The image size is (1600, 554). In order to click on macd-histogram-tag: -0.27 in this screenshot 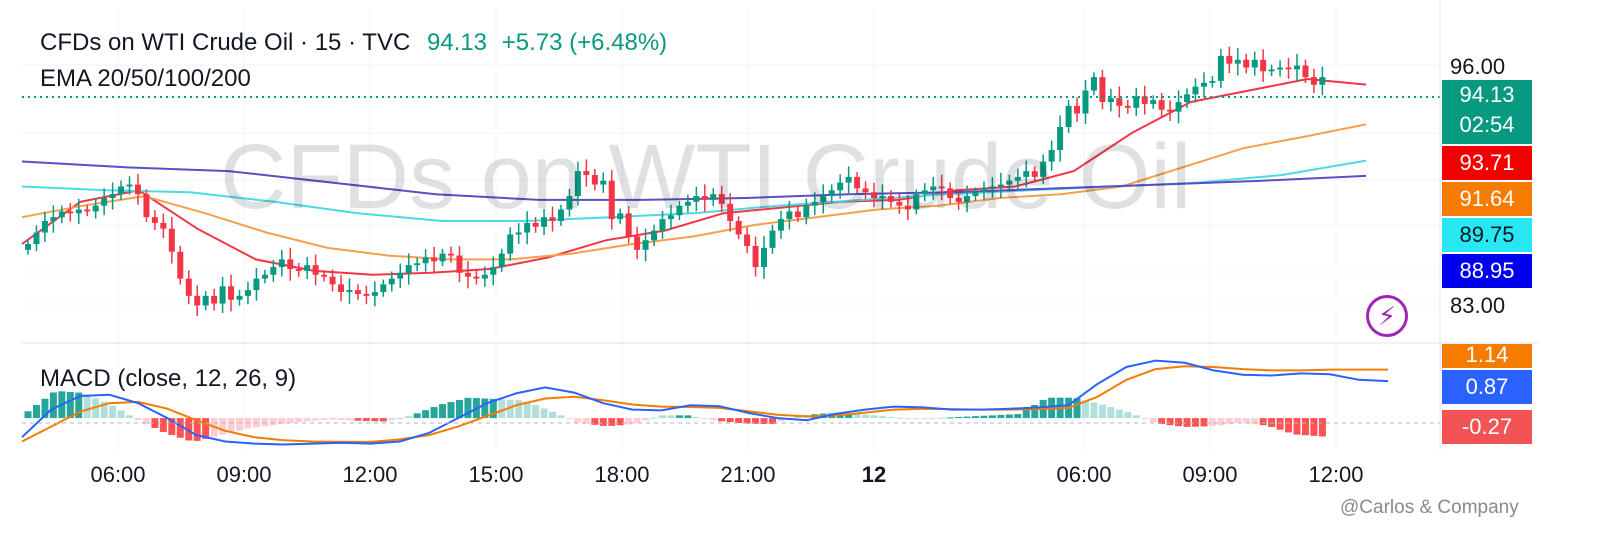, I will do `click(1487, 427)`.